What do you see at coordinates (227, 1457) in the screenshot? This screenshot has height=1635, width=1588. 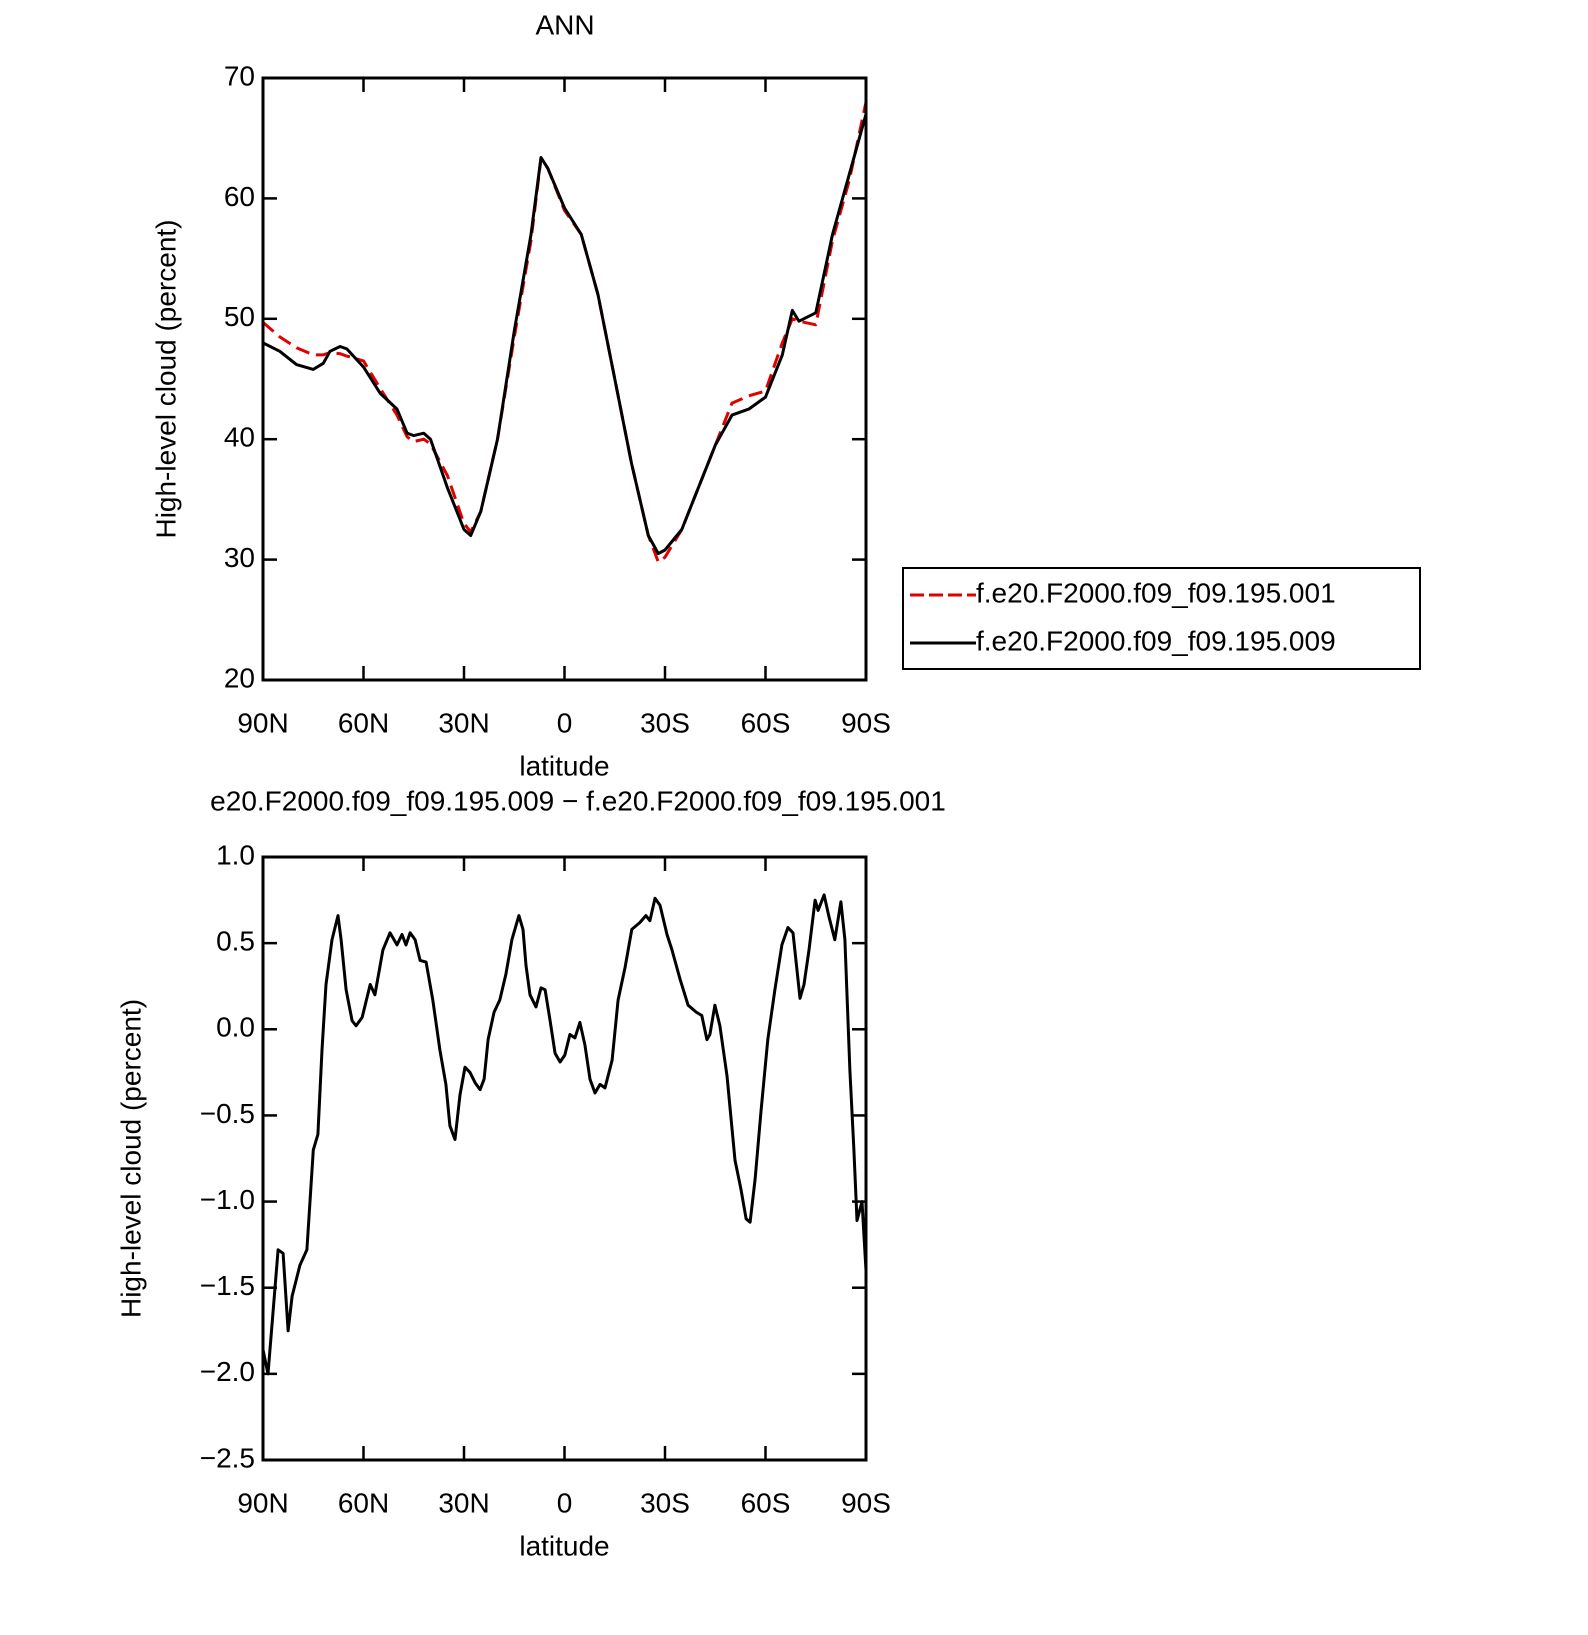 I see `y-tick-label: −2.5` at bounding box center [227, 1457].